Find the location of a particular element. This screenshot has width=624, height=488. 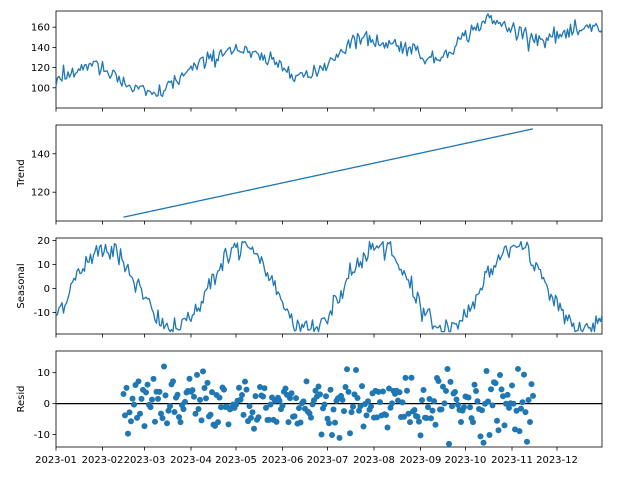

x-tick-label: 2023-09 is located at coordinates (421, 460).